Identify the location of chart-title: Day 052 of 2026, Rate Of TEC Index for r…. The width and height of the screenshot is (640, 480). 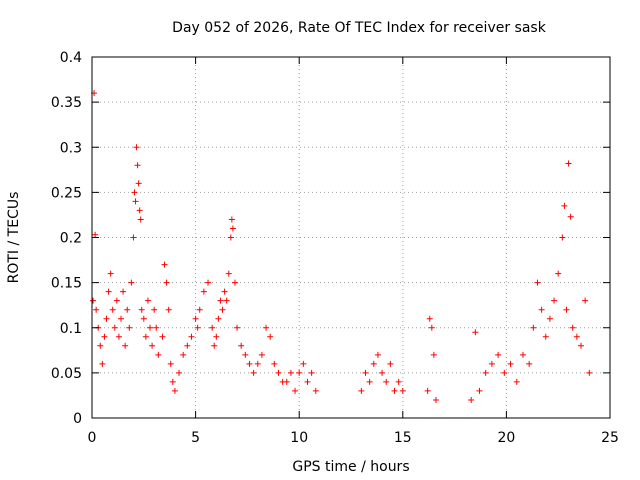
(359, 28).